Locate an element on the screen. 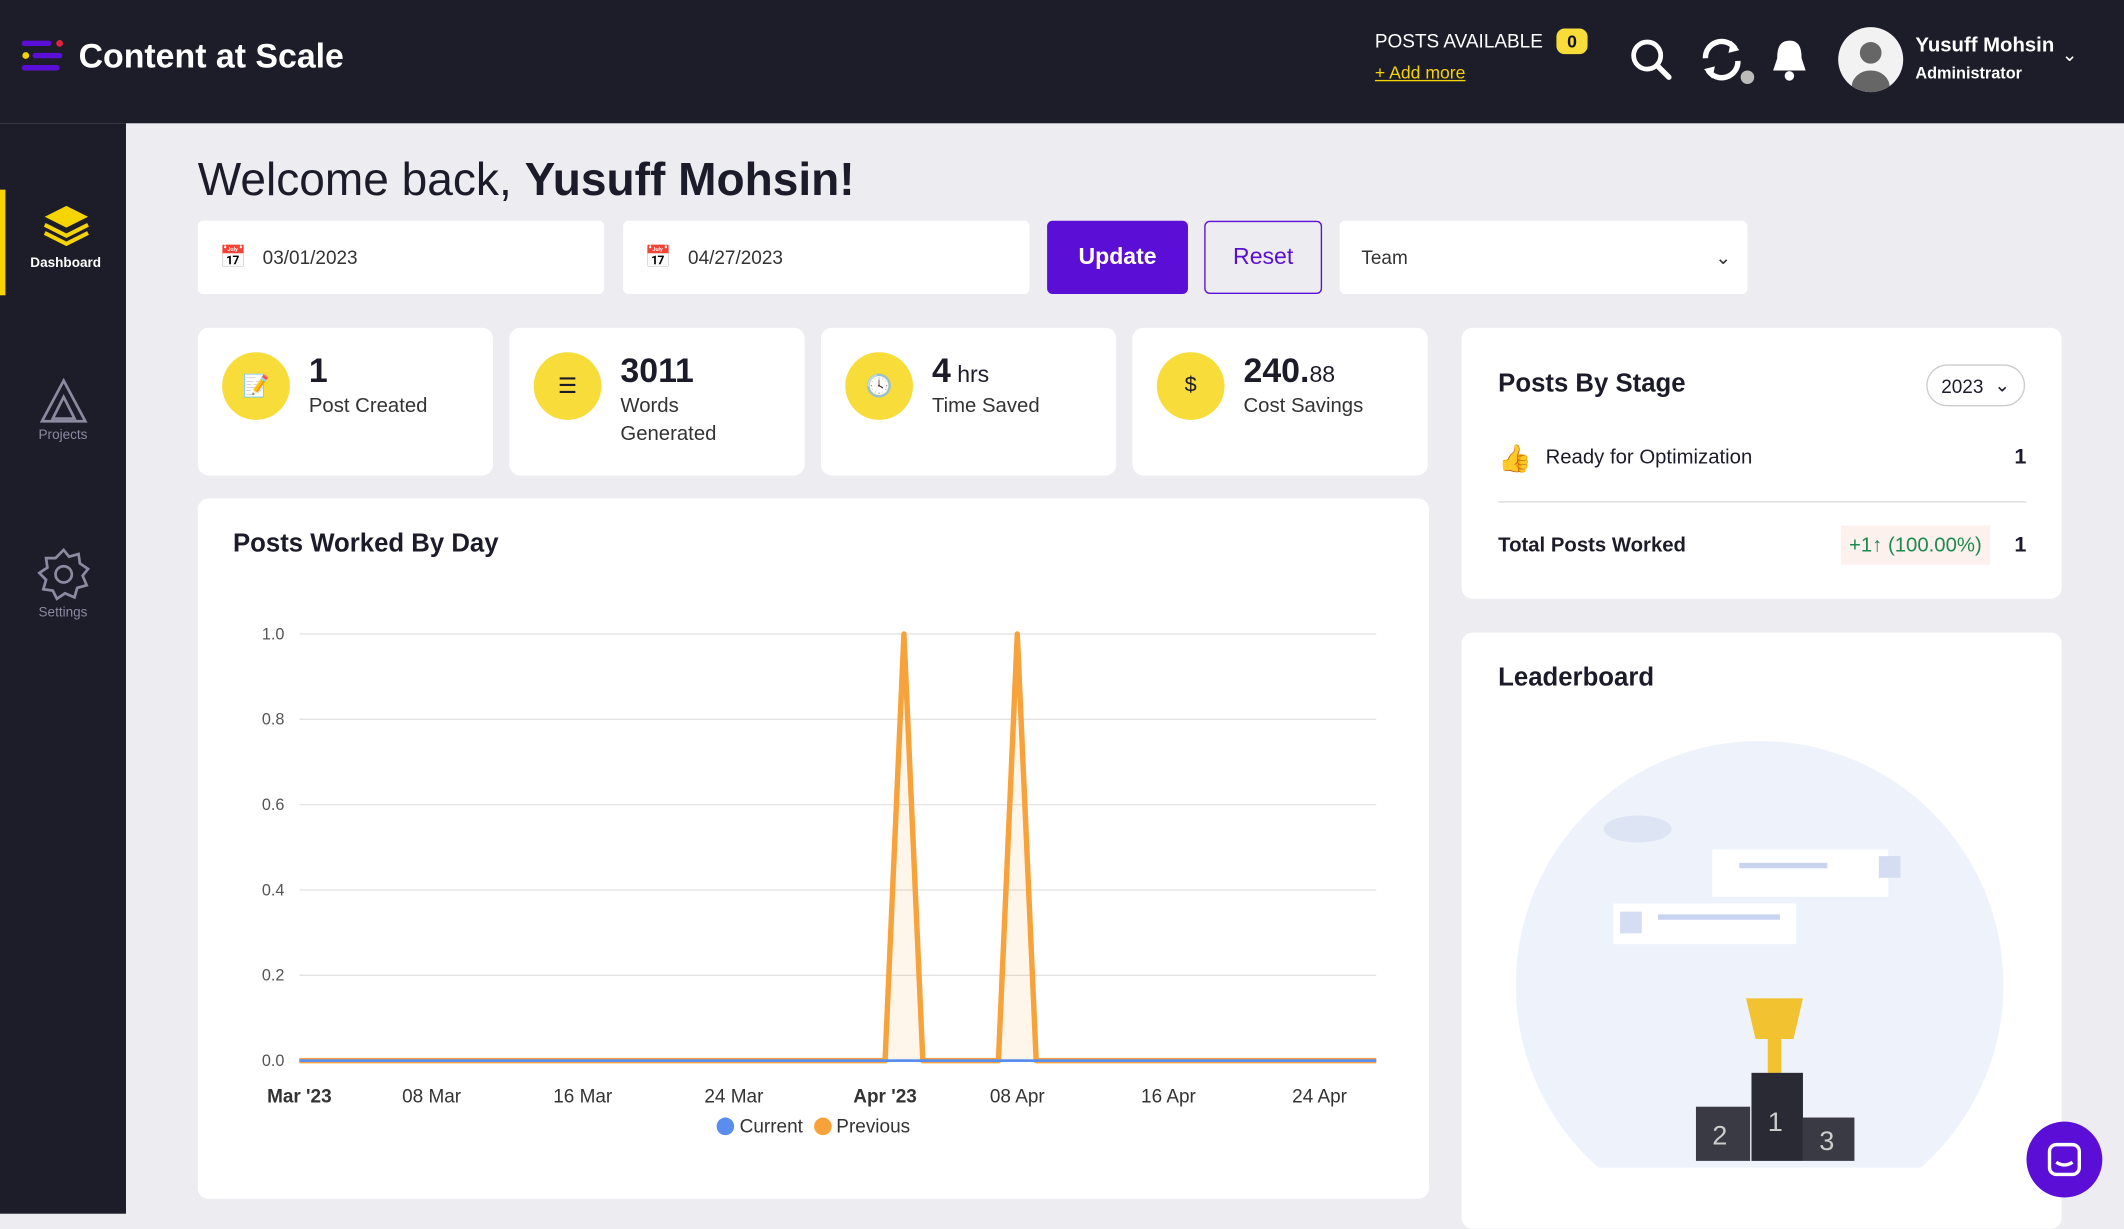 This screenshot has height=1229, width=2124. sidebar-item-projects: Projects is located at coordinates (63, 410).